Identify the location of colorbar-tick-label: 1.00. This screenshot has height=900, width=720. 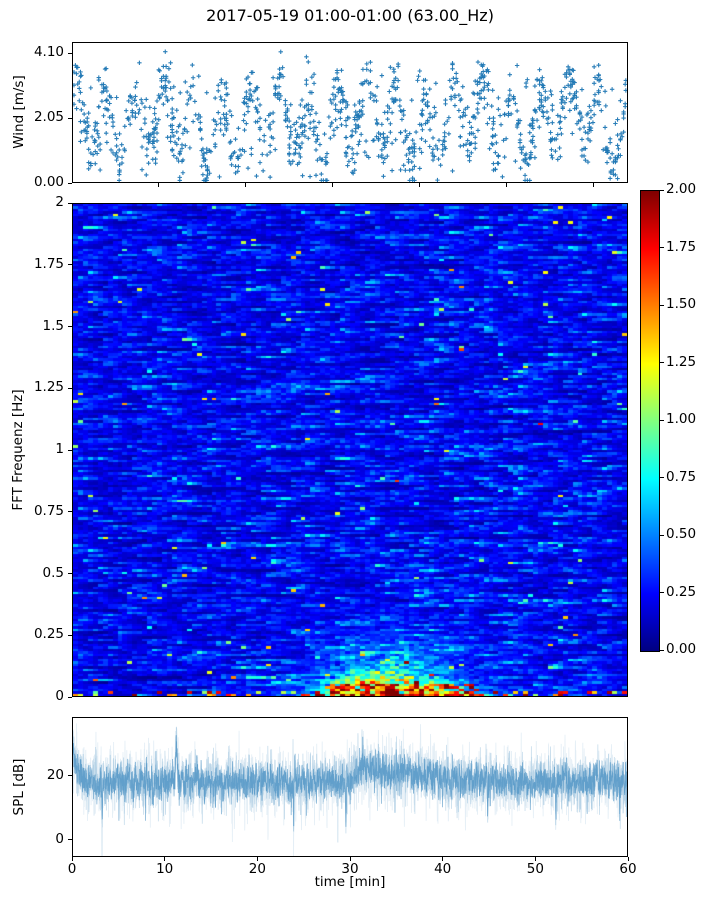
(681, 419).